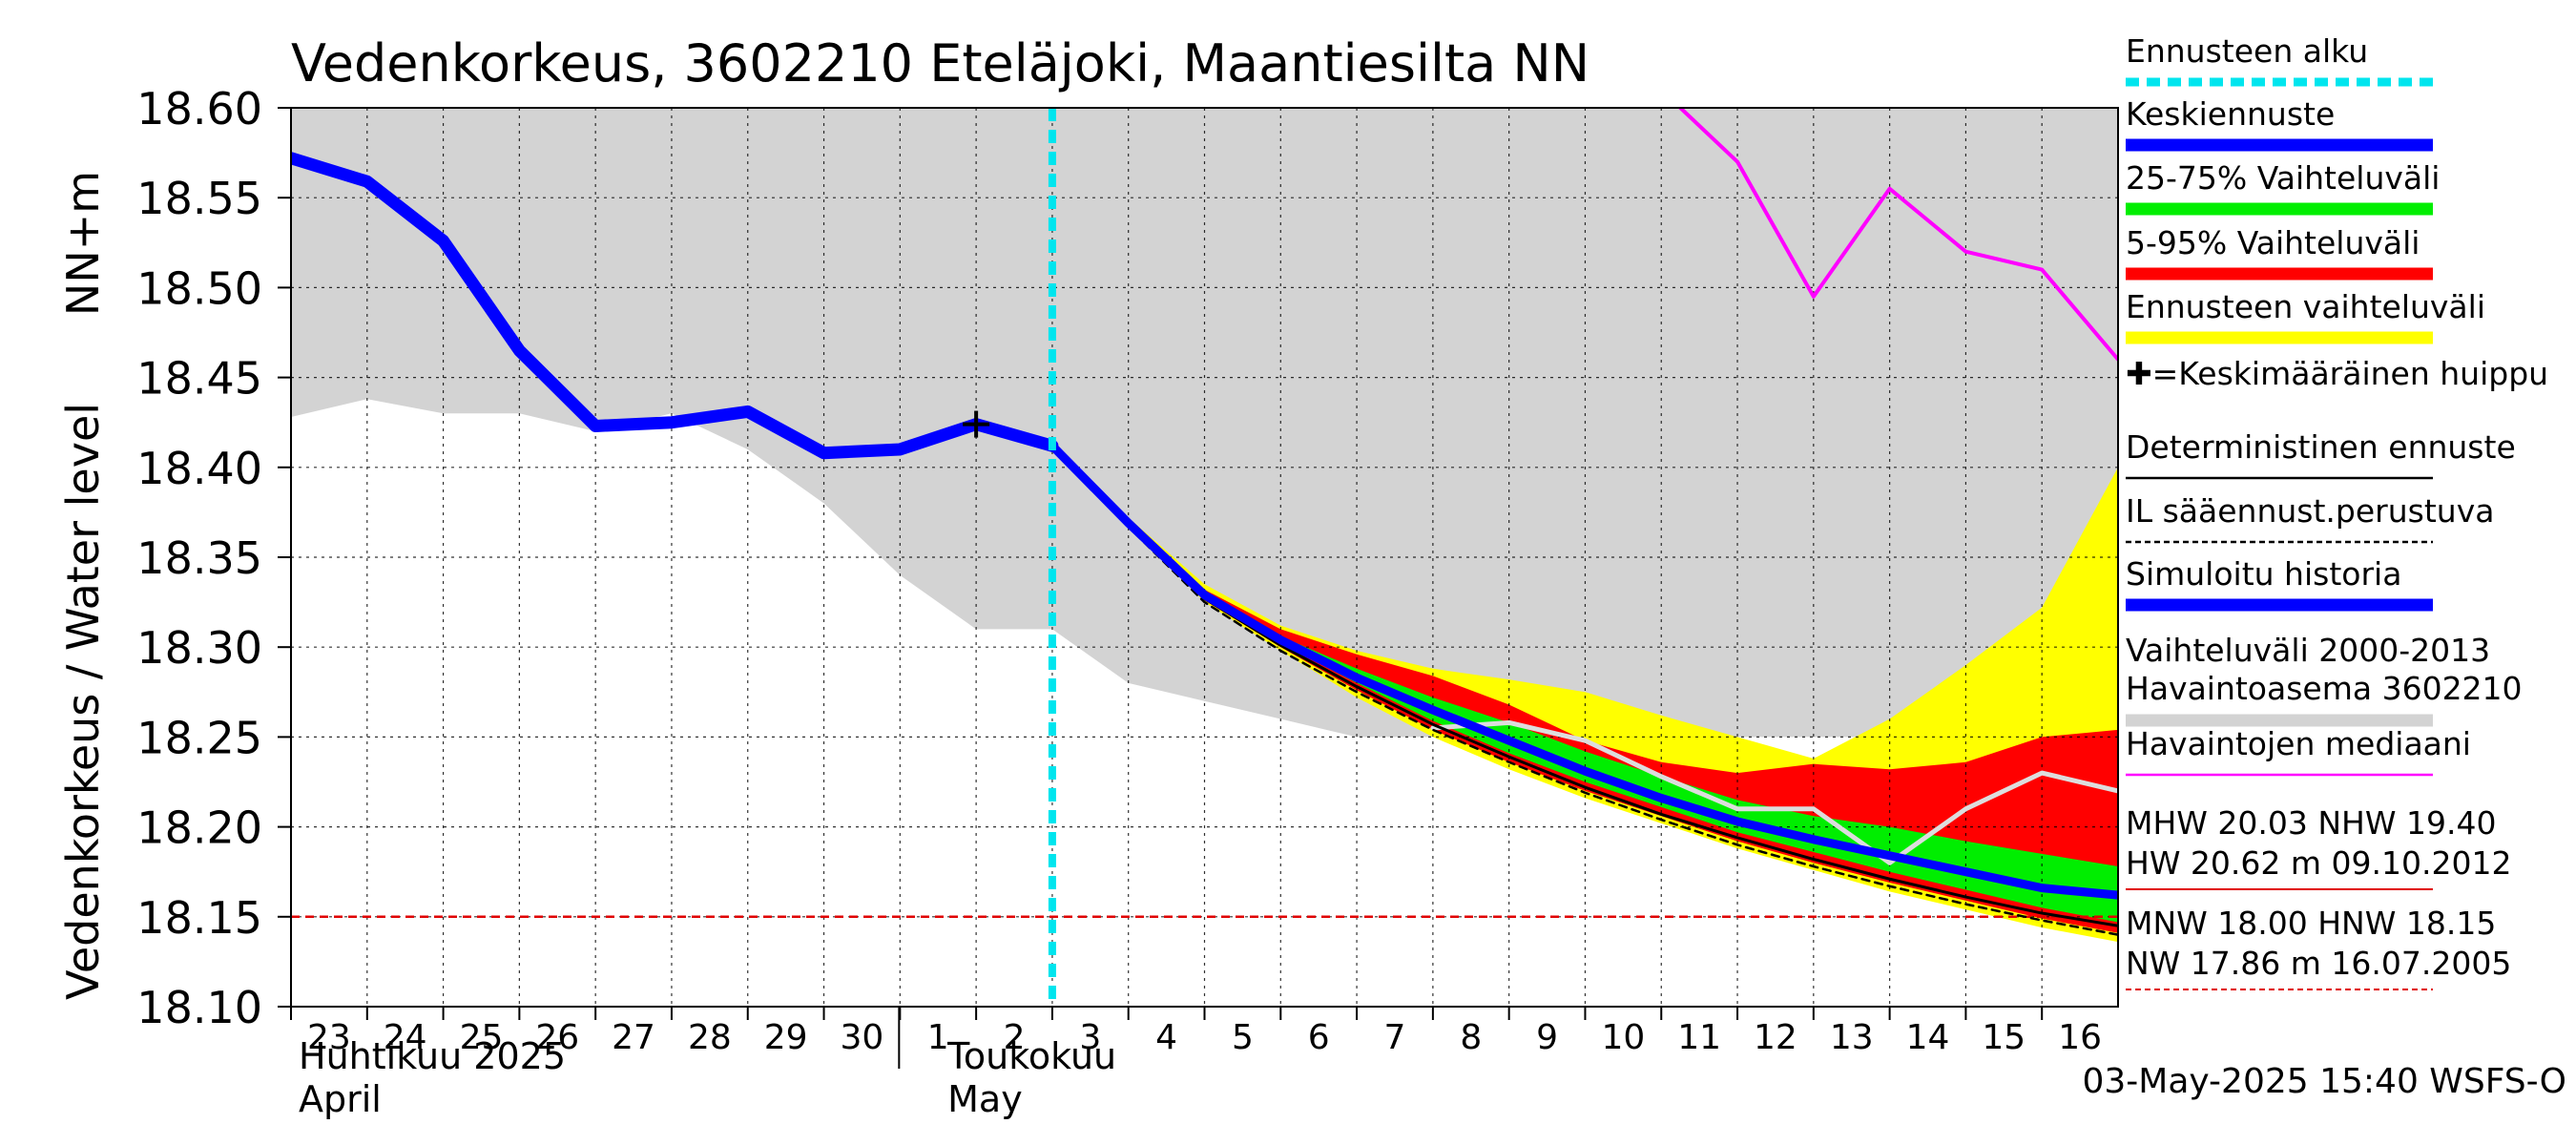 The width and height of the screenshot is (2576, 1145). I want to click on legend-item-5-95-vaihteluvali: 5-95% Vaihteluväli, so click(2279, 253).